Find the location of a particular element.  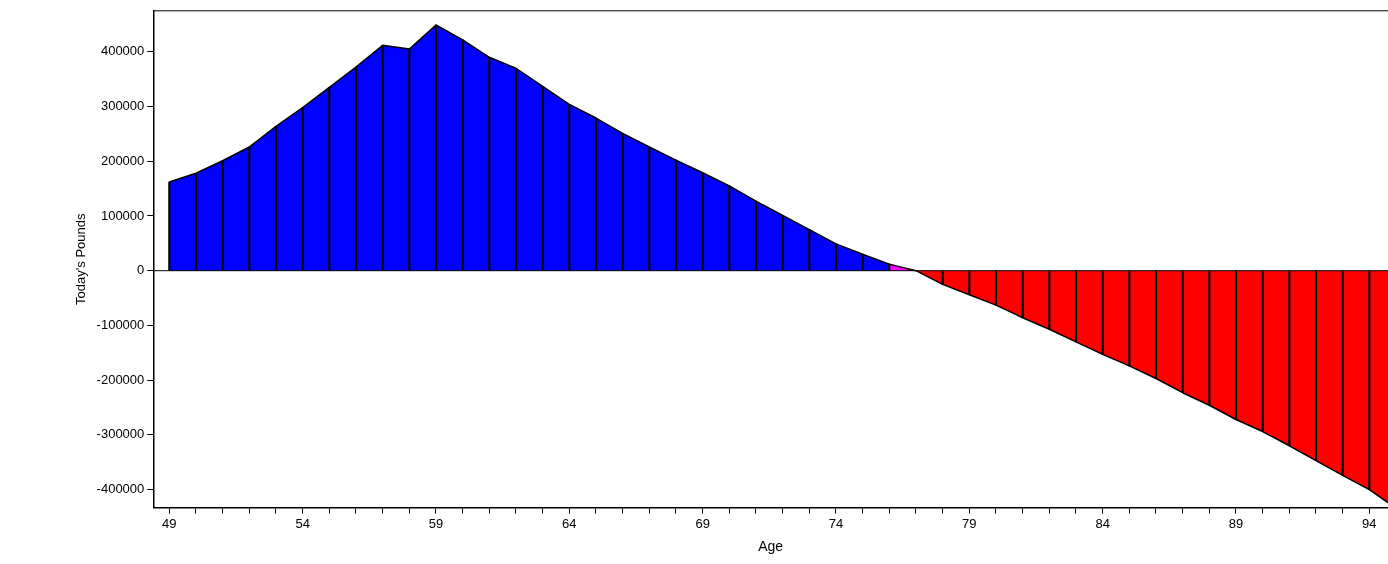

x-tick-label: 94 is located at coordinates (1369, 523).